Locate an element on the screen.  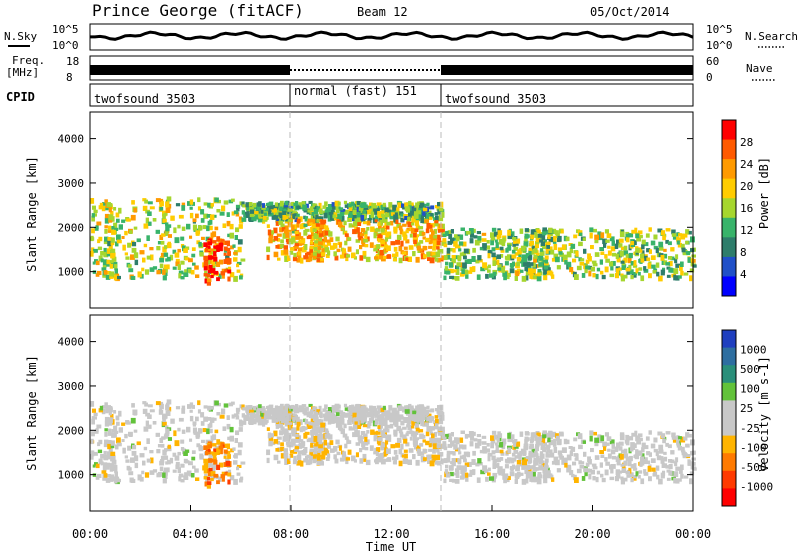
noise-tick-bottom-right: 10^0 is located at coordinates (719, 45).